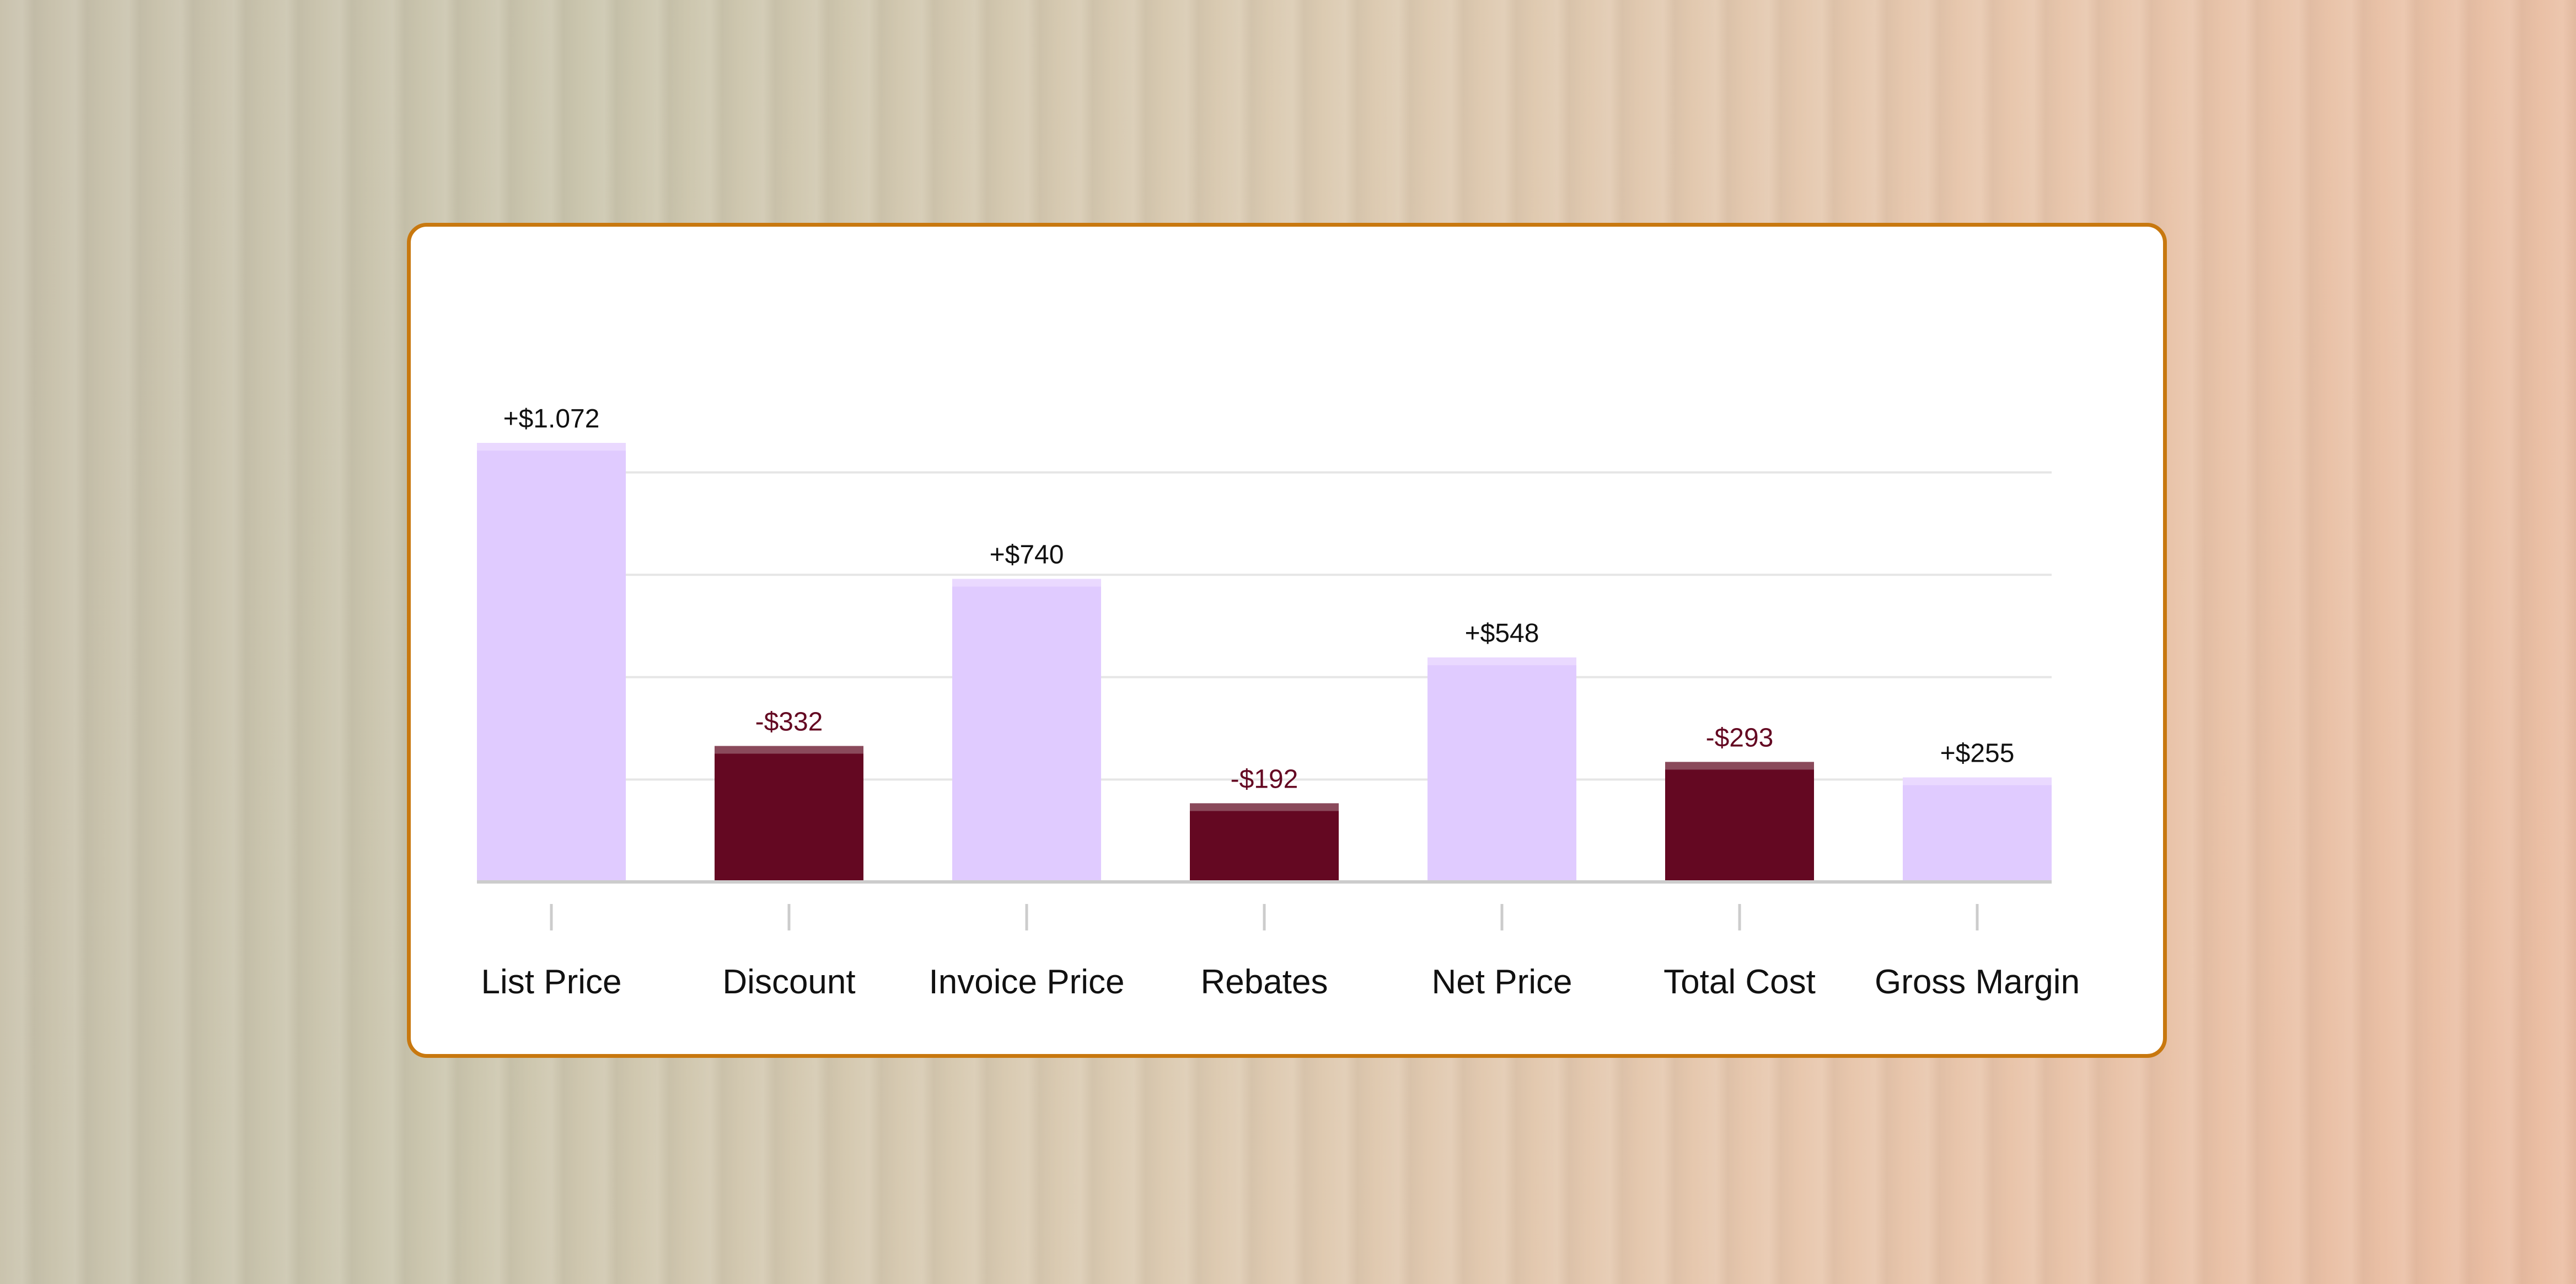 The height and width of the screenshot is (1284, 2576). I want to click on x-ticks, so click(1264, 917).